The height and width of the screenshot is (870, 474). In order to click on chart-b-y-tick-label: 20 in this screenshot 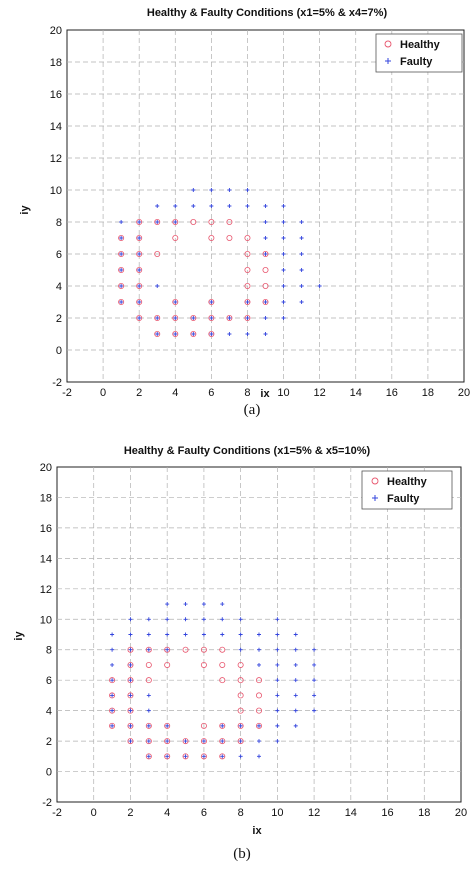, I will do `click(46, 468)`.